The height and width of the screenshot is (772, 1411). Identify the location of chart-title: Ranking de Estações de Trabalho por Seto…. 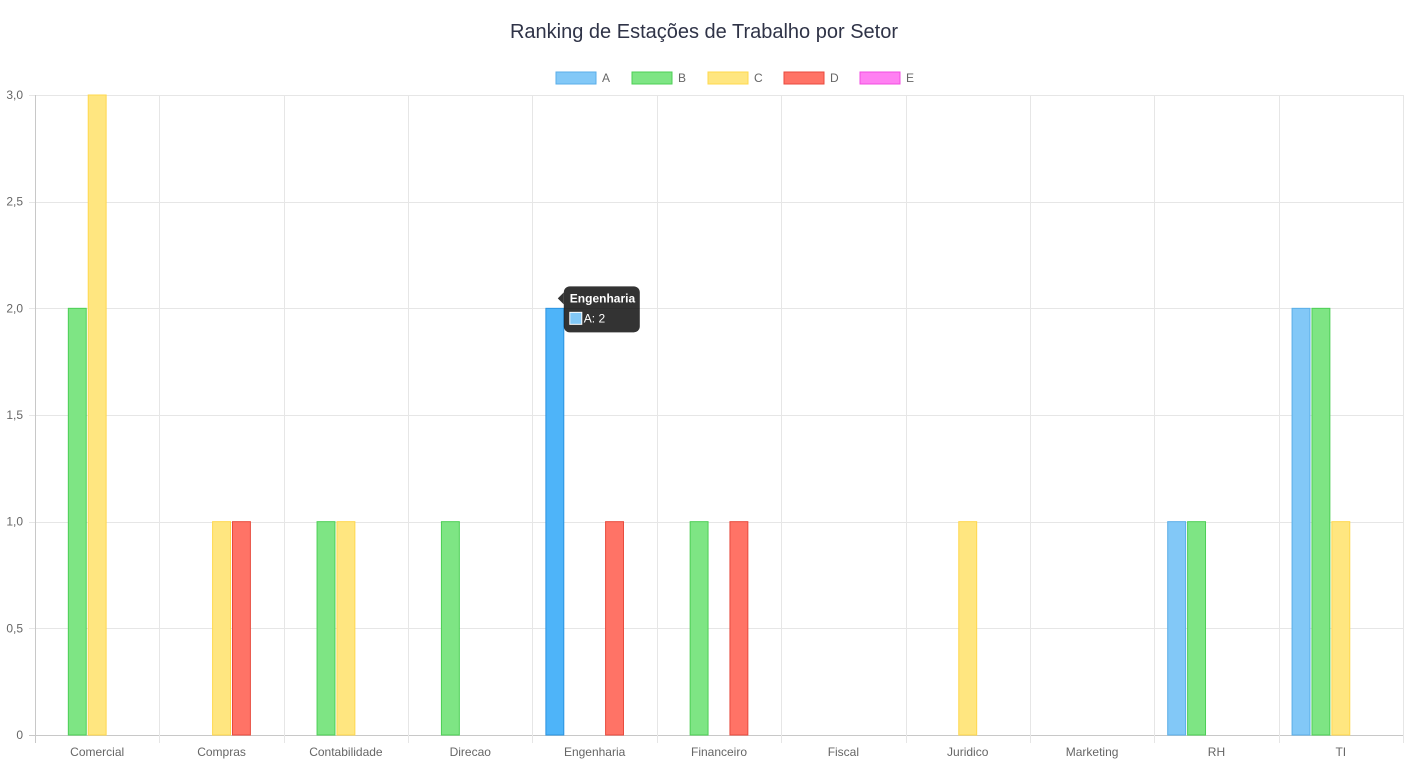
(704, 32).